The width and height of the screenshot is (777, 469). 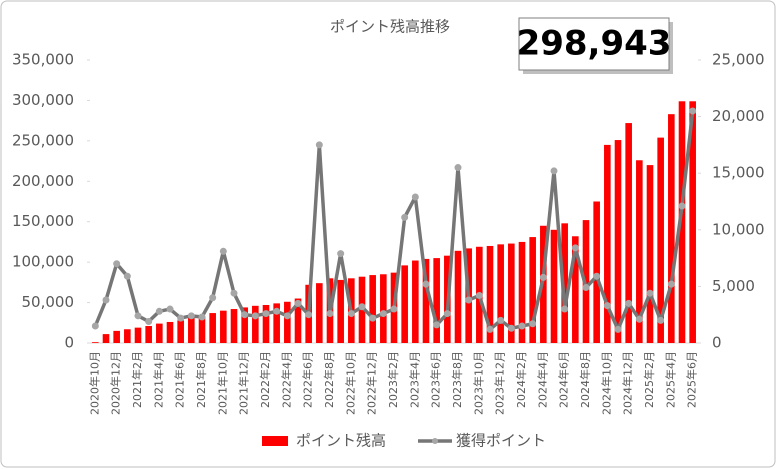 I want to click on legend-label: 獲得ポイント, so click(x=501, y=441).